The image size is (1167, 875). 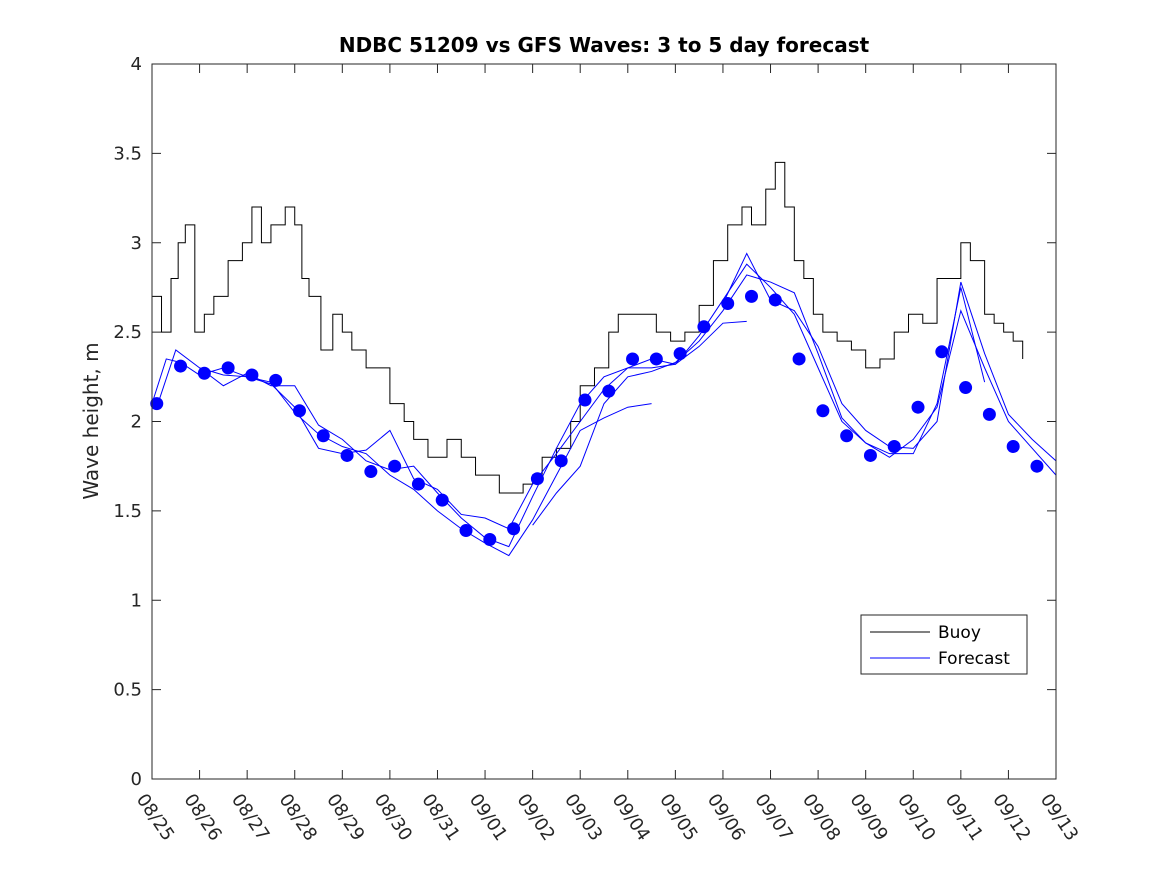 I want to click on x-tick-label: 09/06, so click(x=726, y=817).